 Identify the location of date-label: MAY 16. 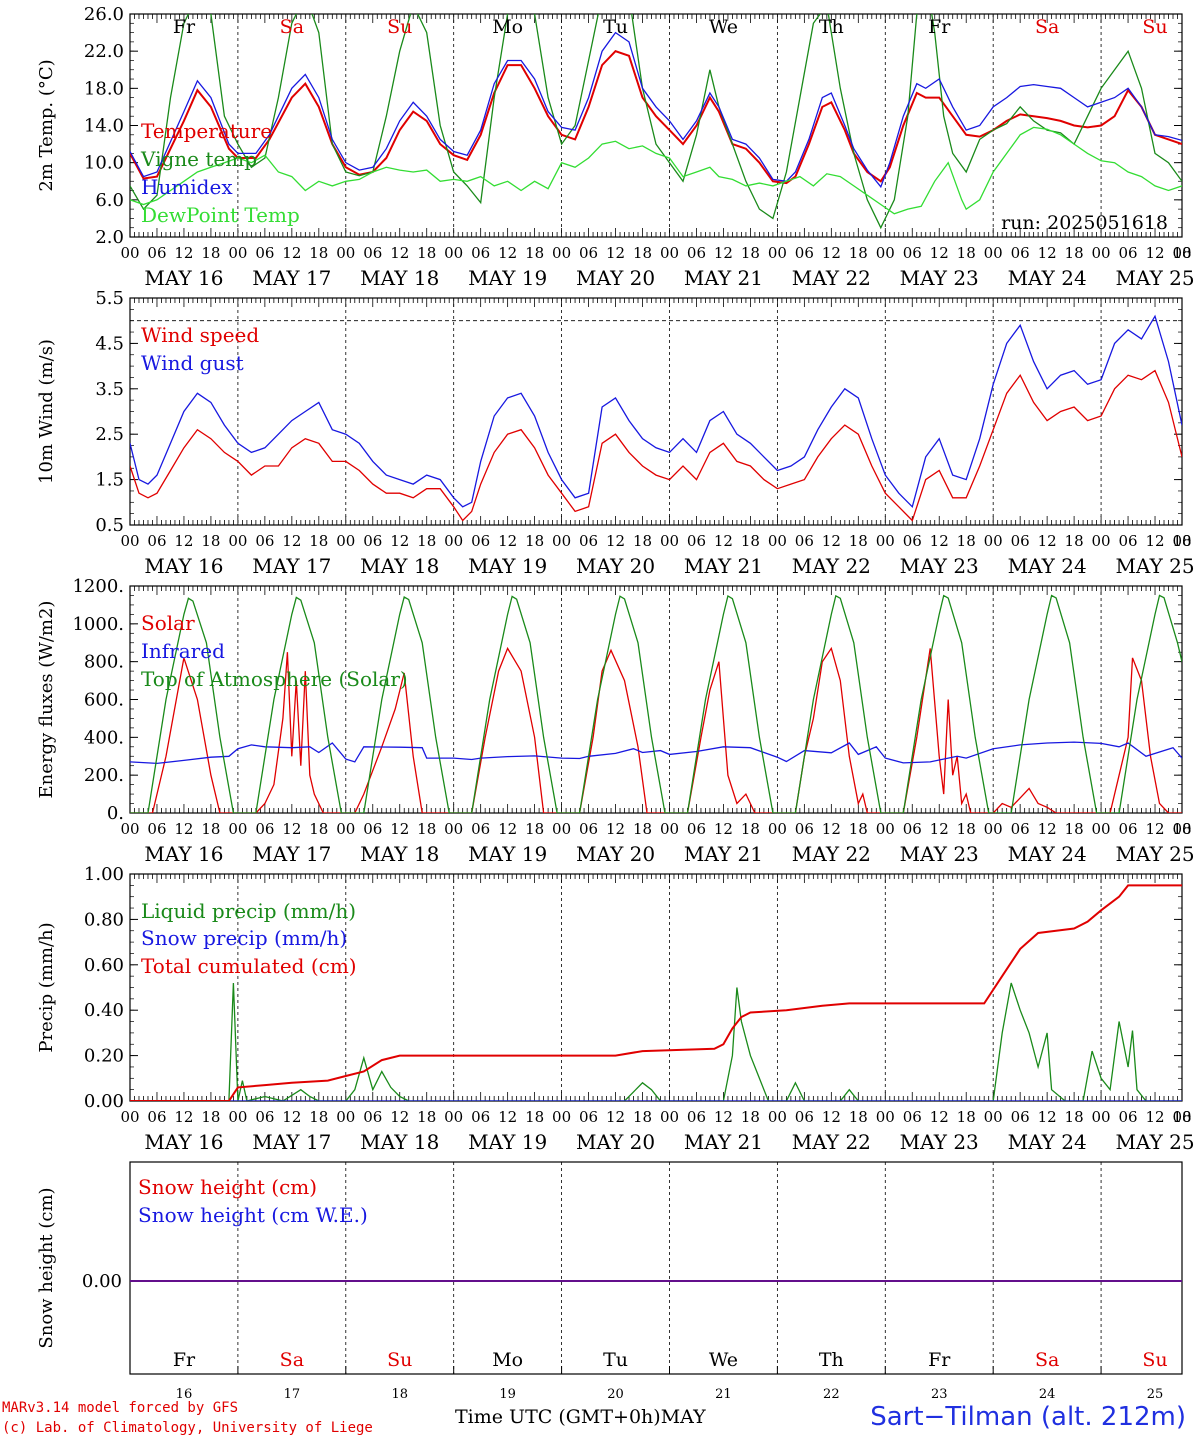
(183, 566).